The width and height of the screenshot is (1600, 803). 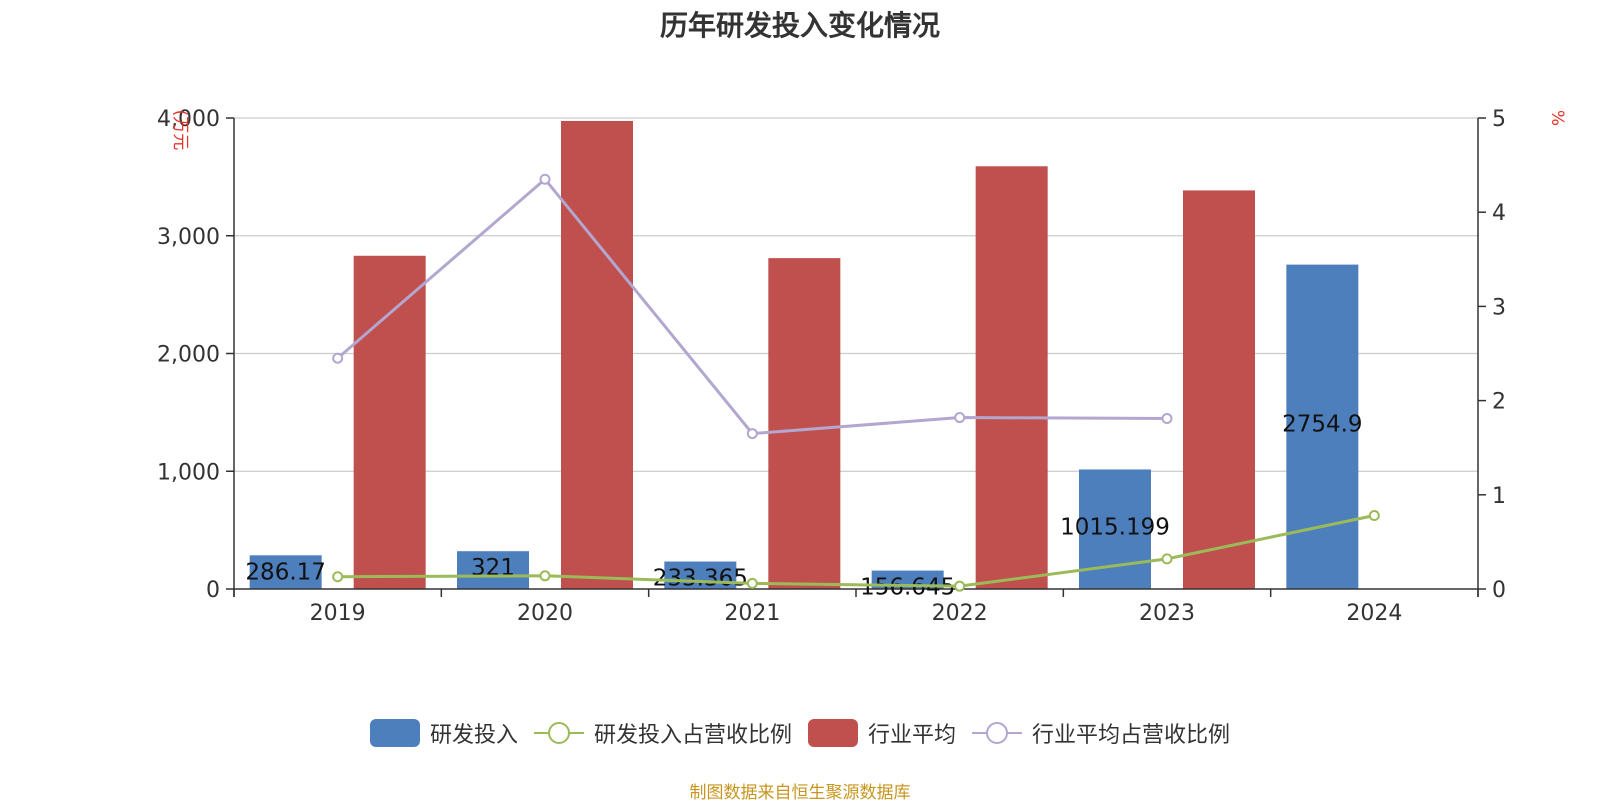 I want to click on legend-swatch-industry-ratio, so click(x=997, y=733).